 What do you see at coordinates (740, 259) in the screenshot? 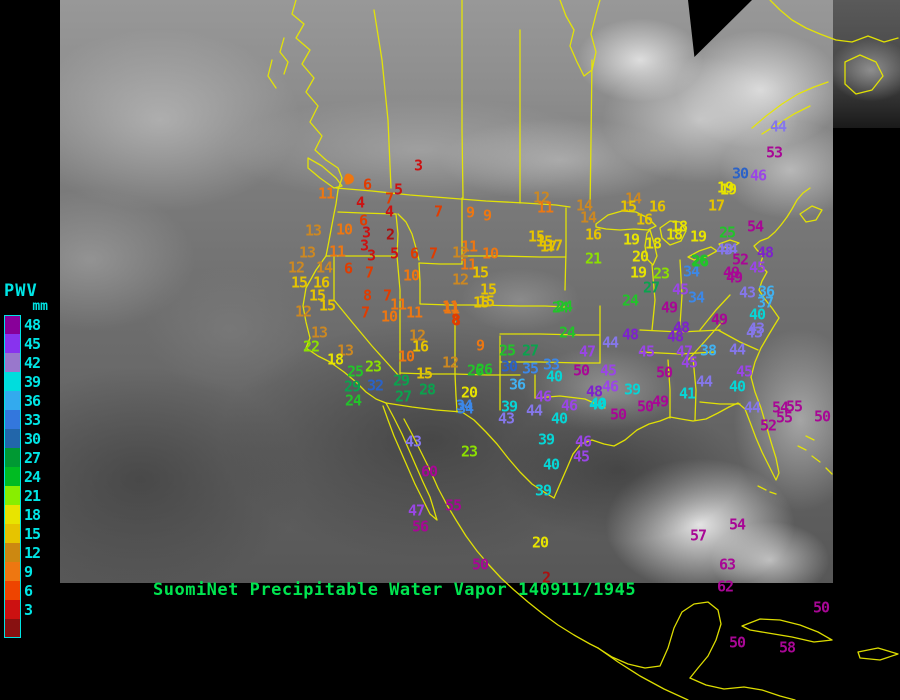
I see `station-value: 52` at bounding box center [740, 259].